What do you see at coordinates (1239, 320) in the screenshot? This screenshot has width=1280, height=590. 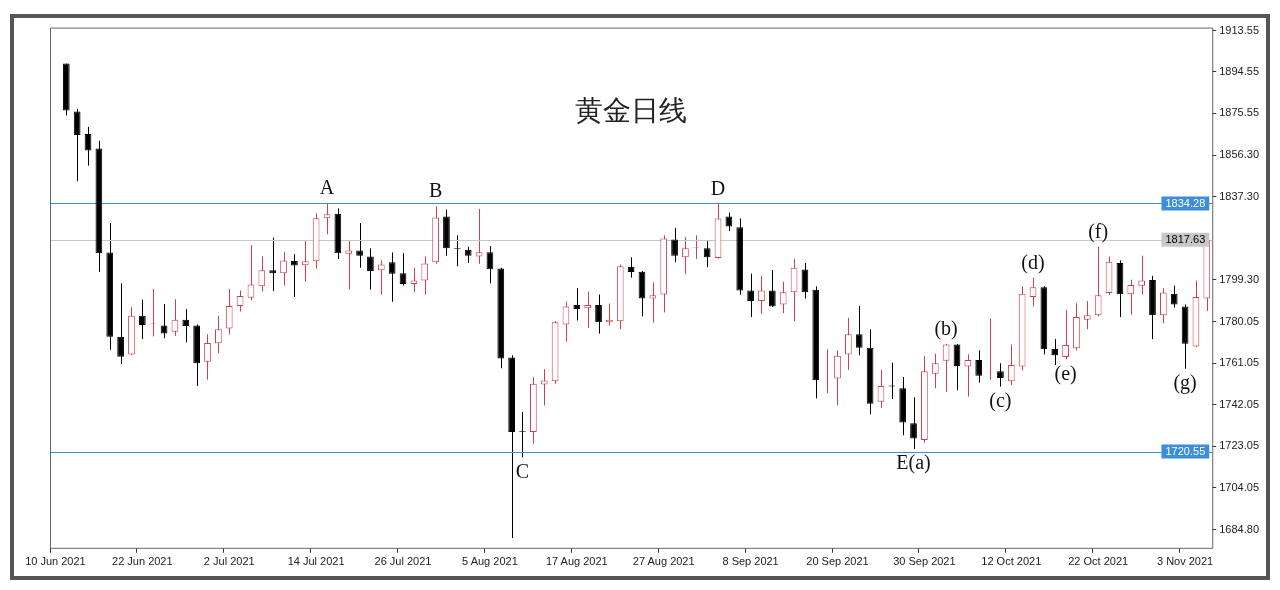 I see `y-tick-label: 1780.05` at bounding box center [1239, 320].